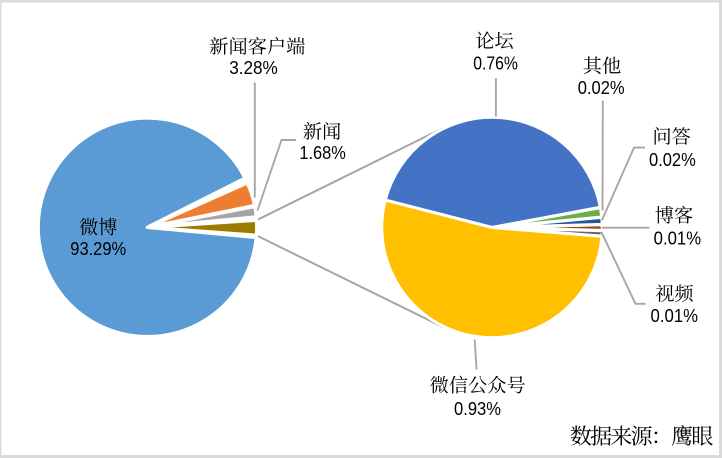 The width and height of the screenshot is (722, 458). Describe the element at coordinates (322, 152) in the screenshot. I see `svg-text: 1.68%` at that location.